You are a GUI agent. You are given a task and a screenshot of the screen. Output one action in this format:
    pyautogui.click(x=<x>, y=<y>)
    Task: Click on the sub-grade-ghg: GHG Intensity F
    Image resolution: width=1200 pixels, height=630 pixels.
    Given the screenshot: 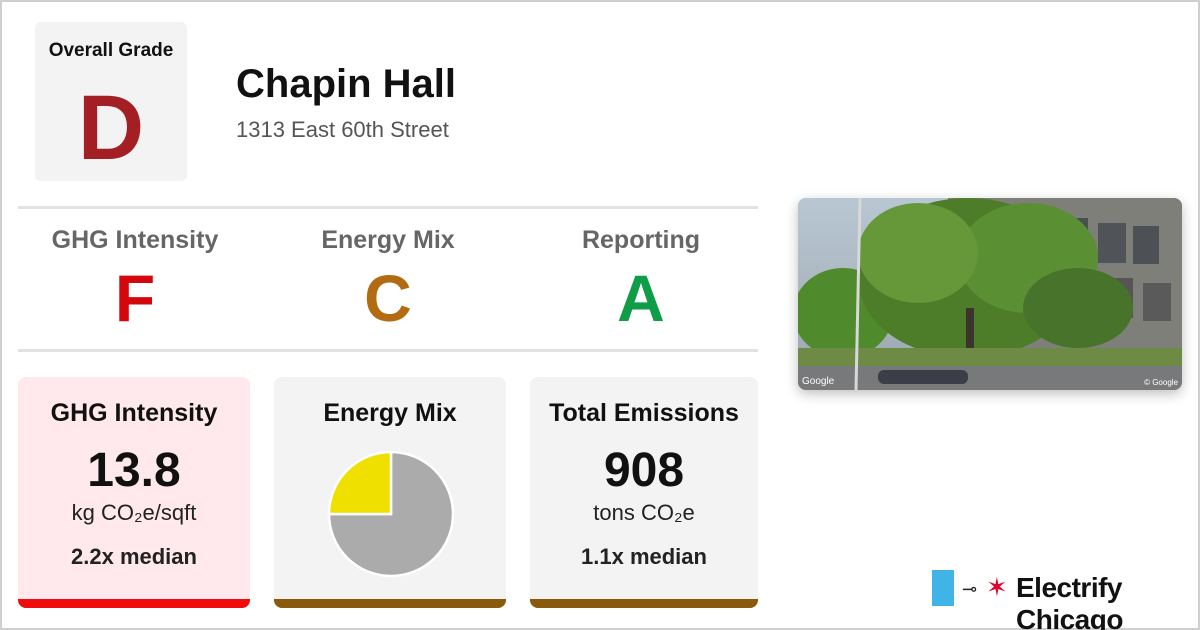 What is the action you would take?
    pyautogui.click(x=135, y=279)
    